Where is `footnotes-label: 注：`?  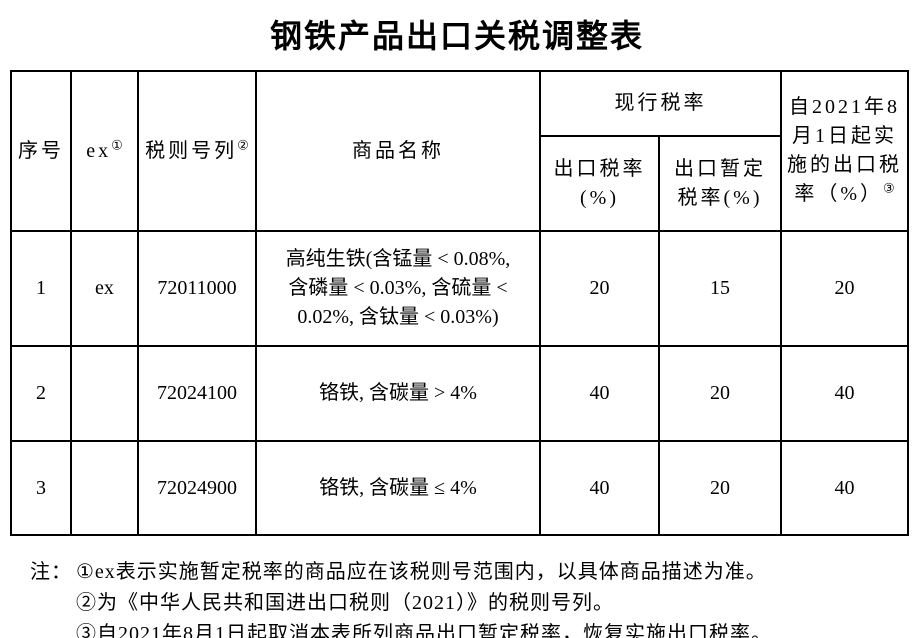 footnotes-label: 注： is located at coordinates (51, 572).